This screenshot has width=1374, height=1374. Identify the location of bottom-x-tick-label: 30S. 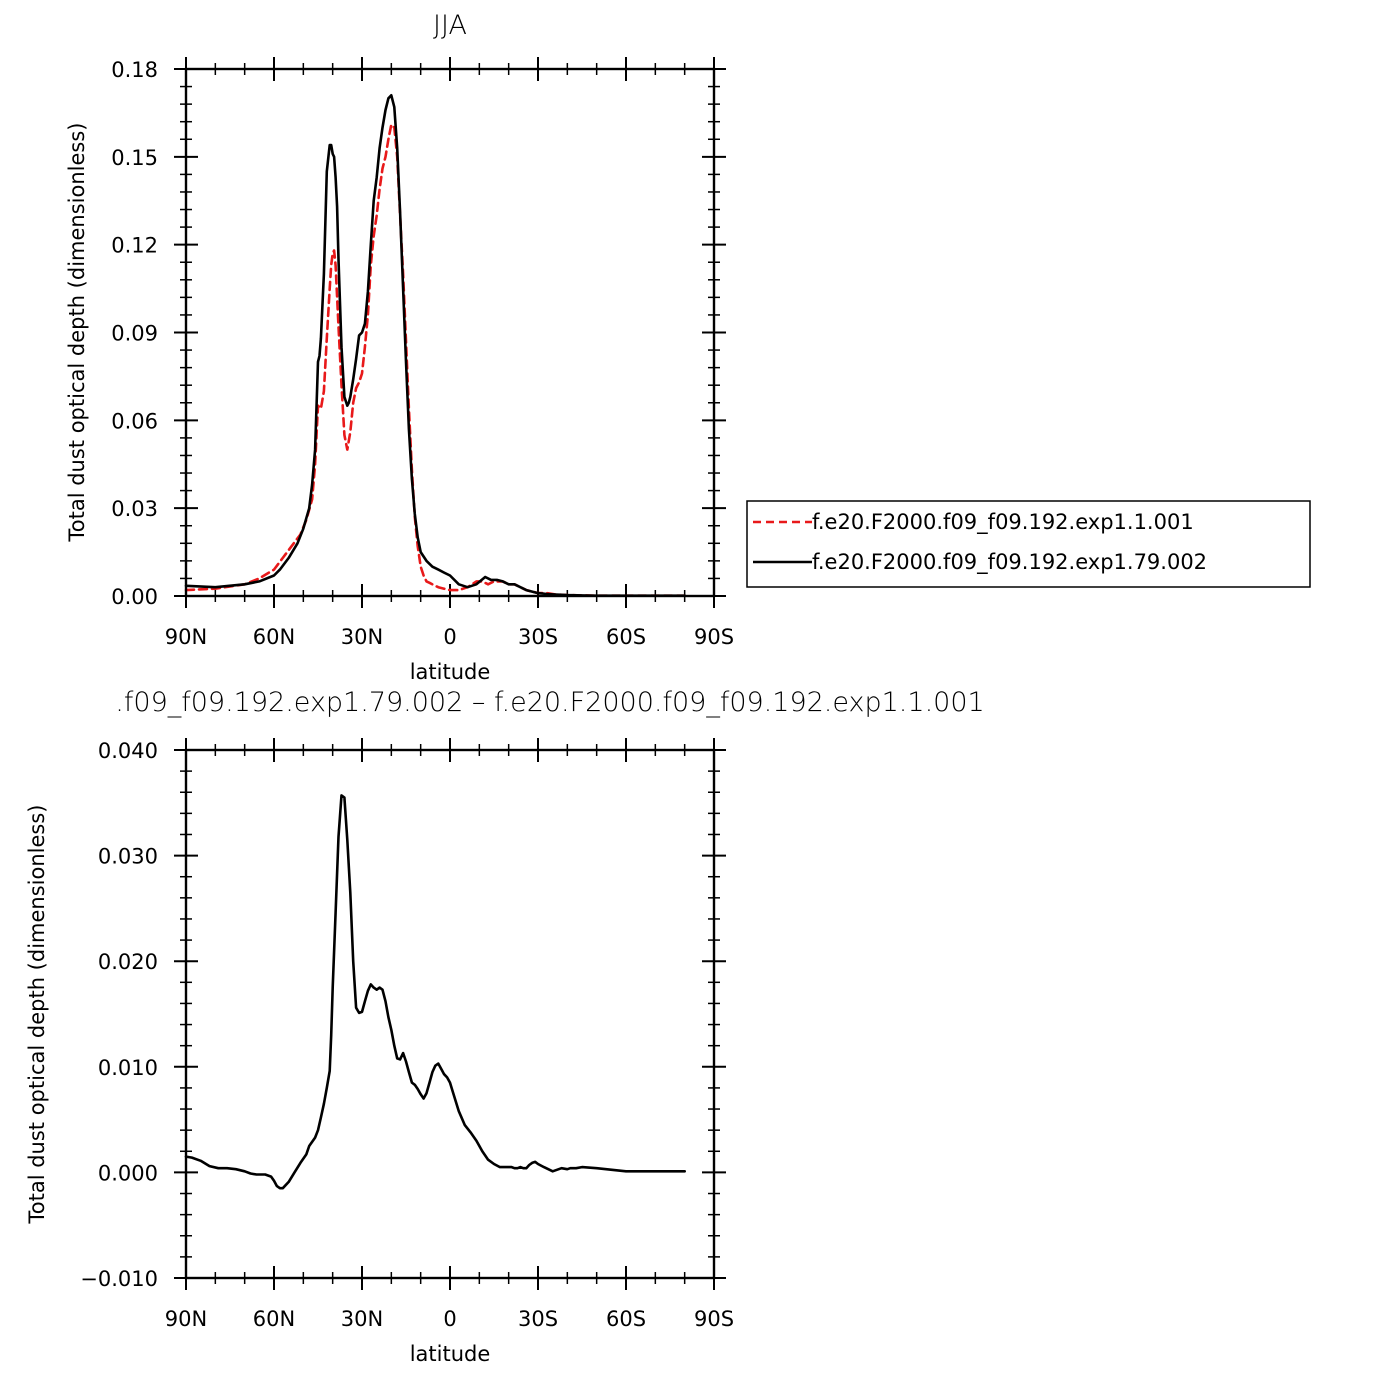
(538, 1319).